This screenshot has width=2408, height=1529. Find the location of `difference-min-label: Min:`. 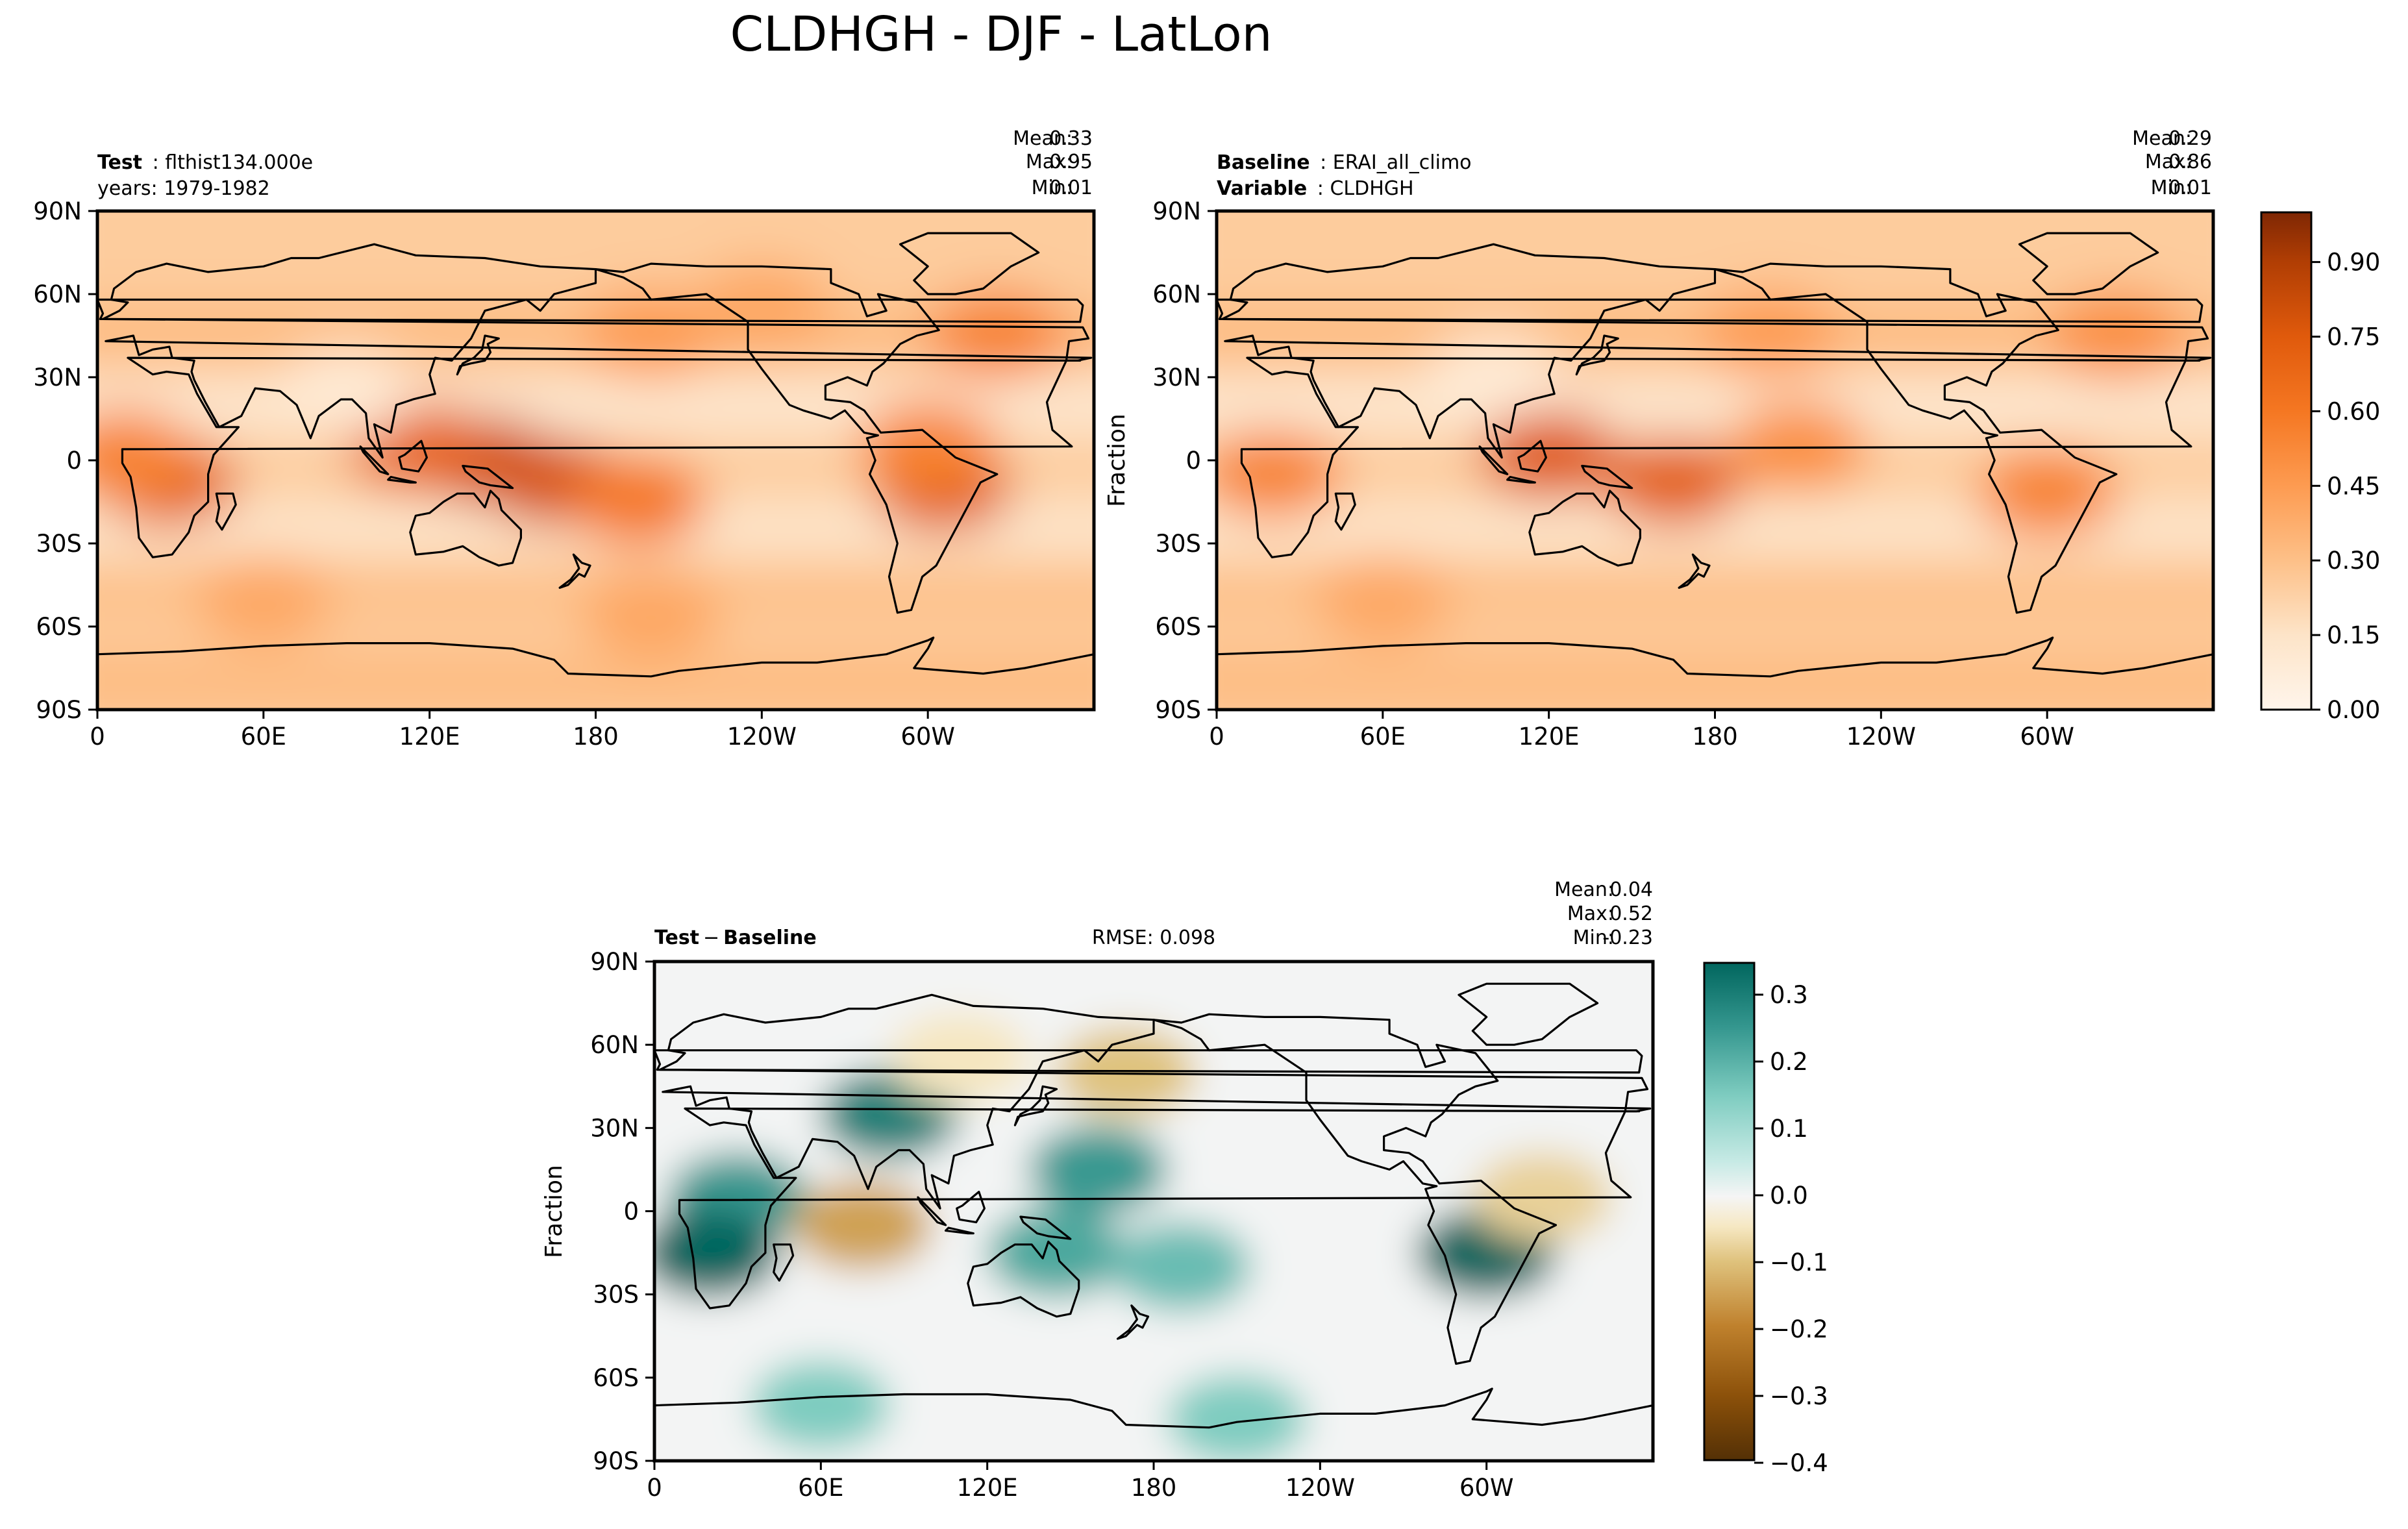

difference-min-label: Min: is located at coordinates (1593, 937).